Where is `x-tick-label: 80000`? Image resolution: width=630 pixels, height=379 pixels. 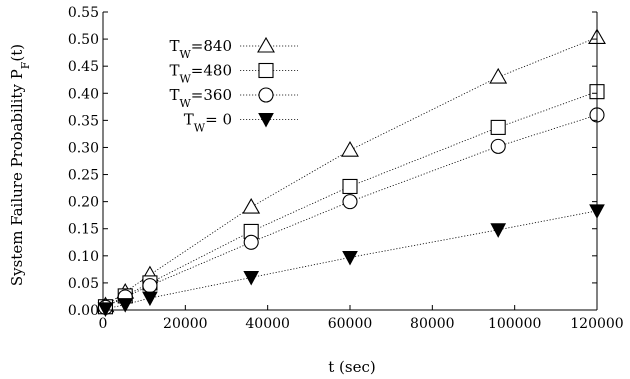
x-tick-label: 80000 is located at coordinates (432, 324).